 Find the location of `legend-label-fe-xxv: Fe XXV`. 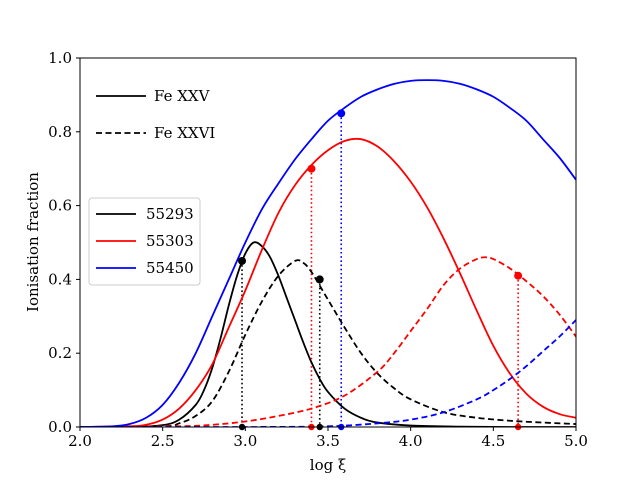

legend-label-fe-xxv: Fe XXV is located at coordinates (182, 96).